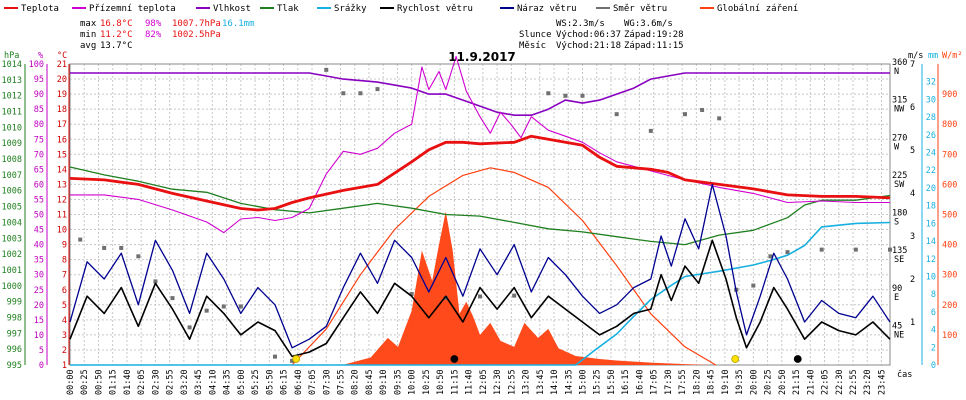 This screenshot has width=966, height=400. I want to click on tick-temperature: 5, so click(64, 306).